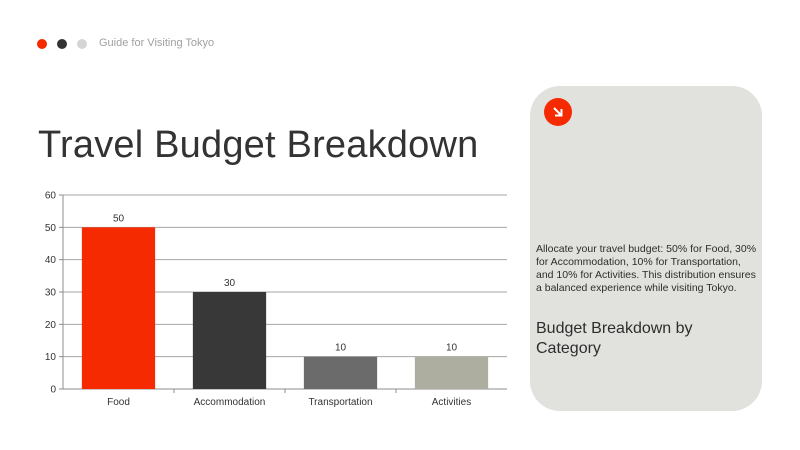  I want to click on x-tick-label: Activities, so click(451, 402).